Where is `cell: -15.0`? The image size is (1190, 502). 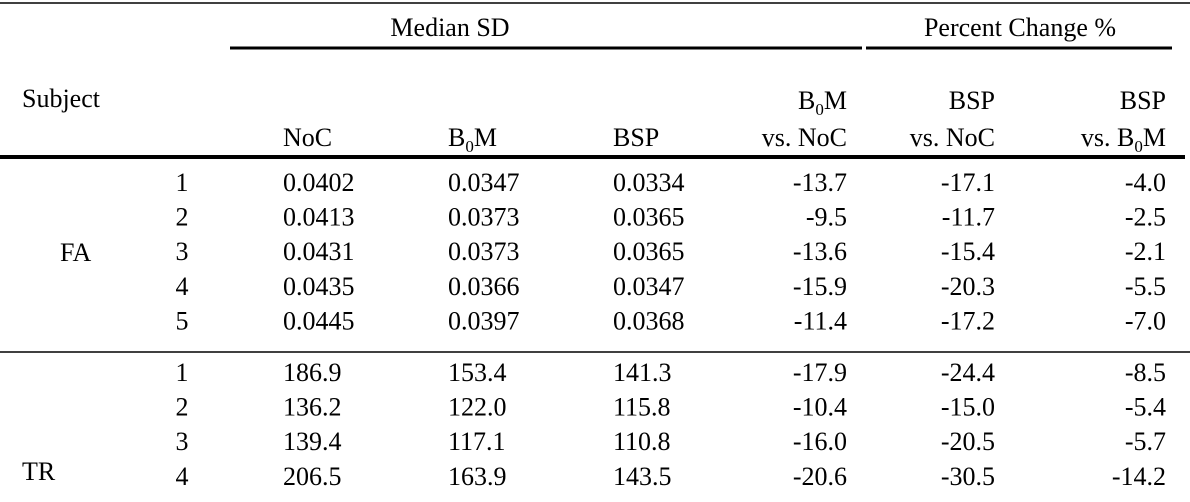 cell: -15.0 is located at coordinates (968, 407).